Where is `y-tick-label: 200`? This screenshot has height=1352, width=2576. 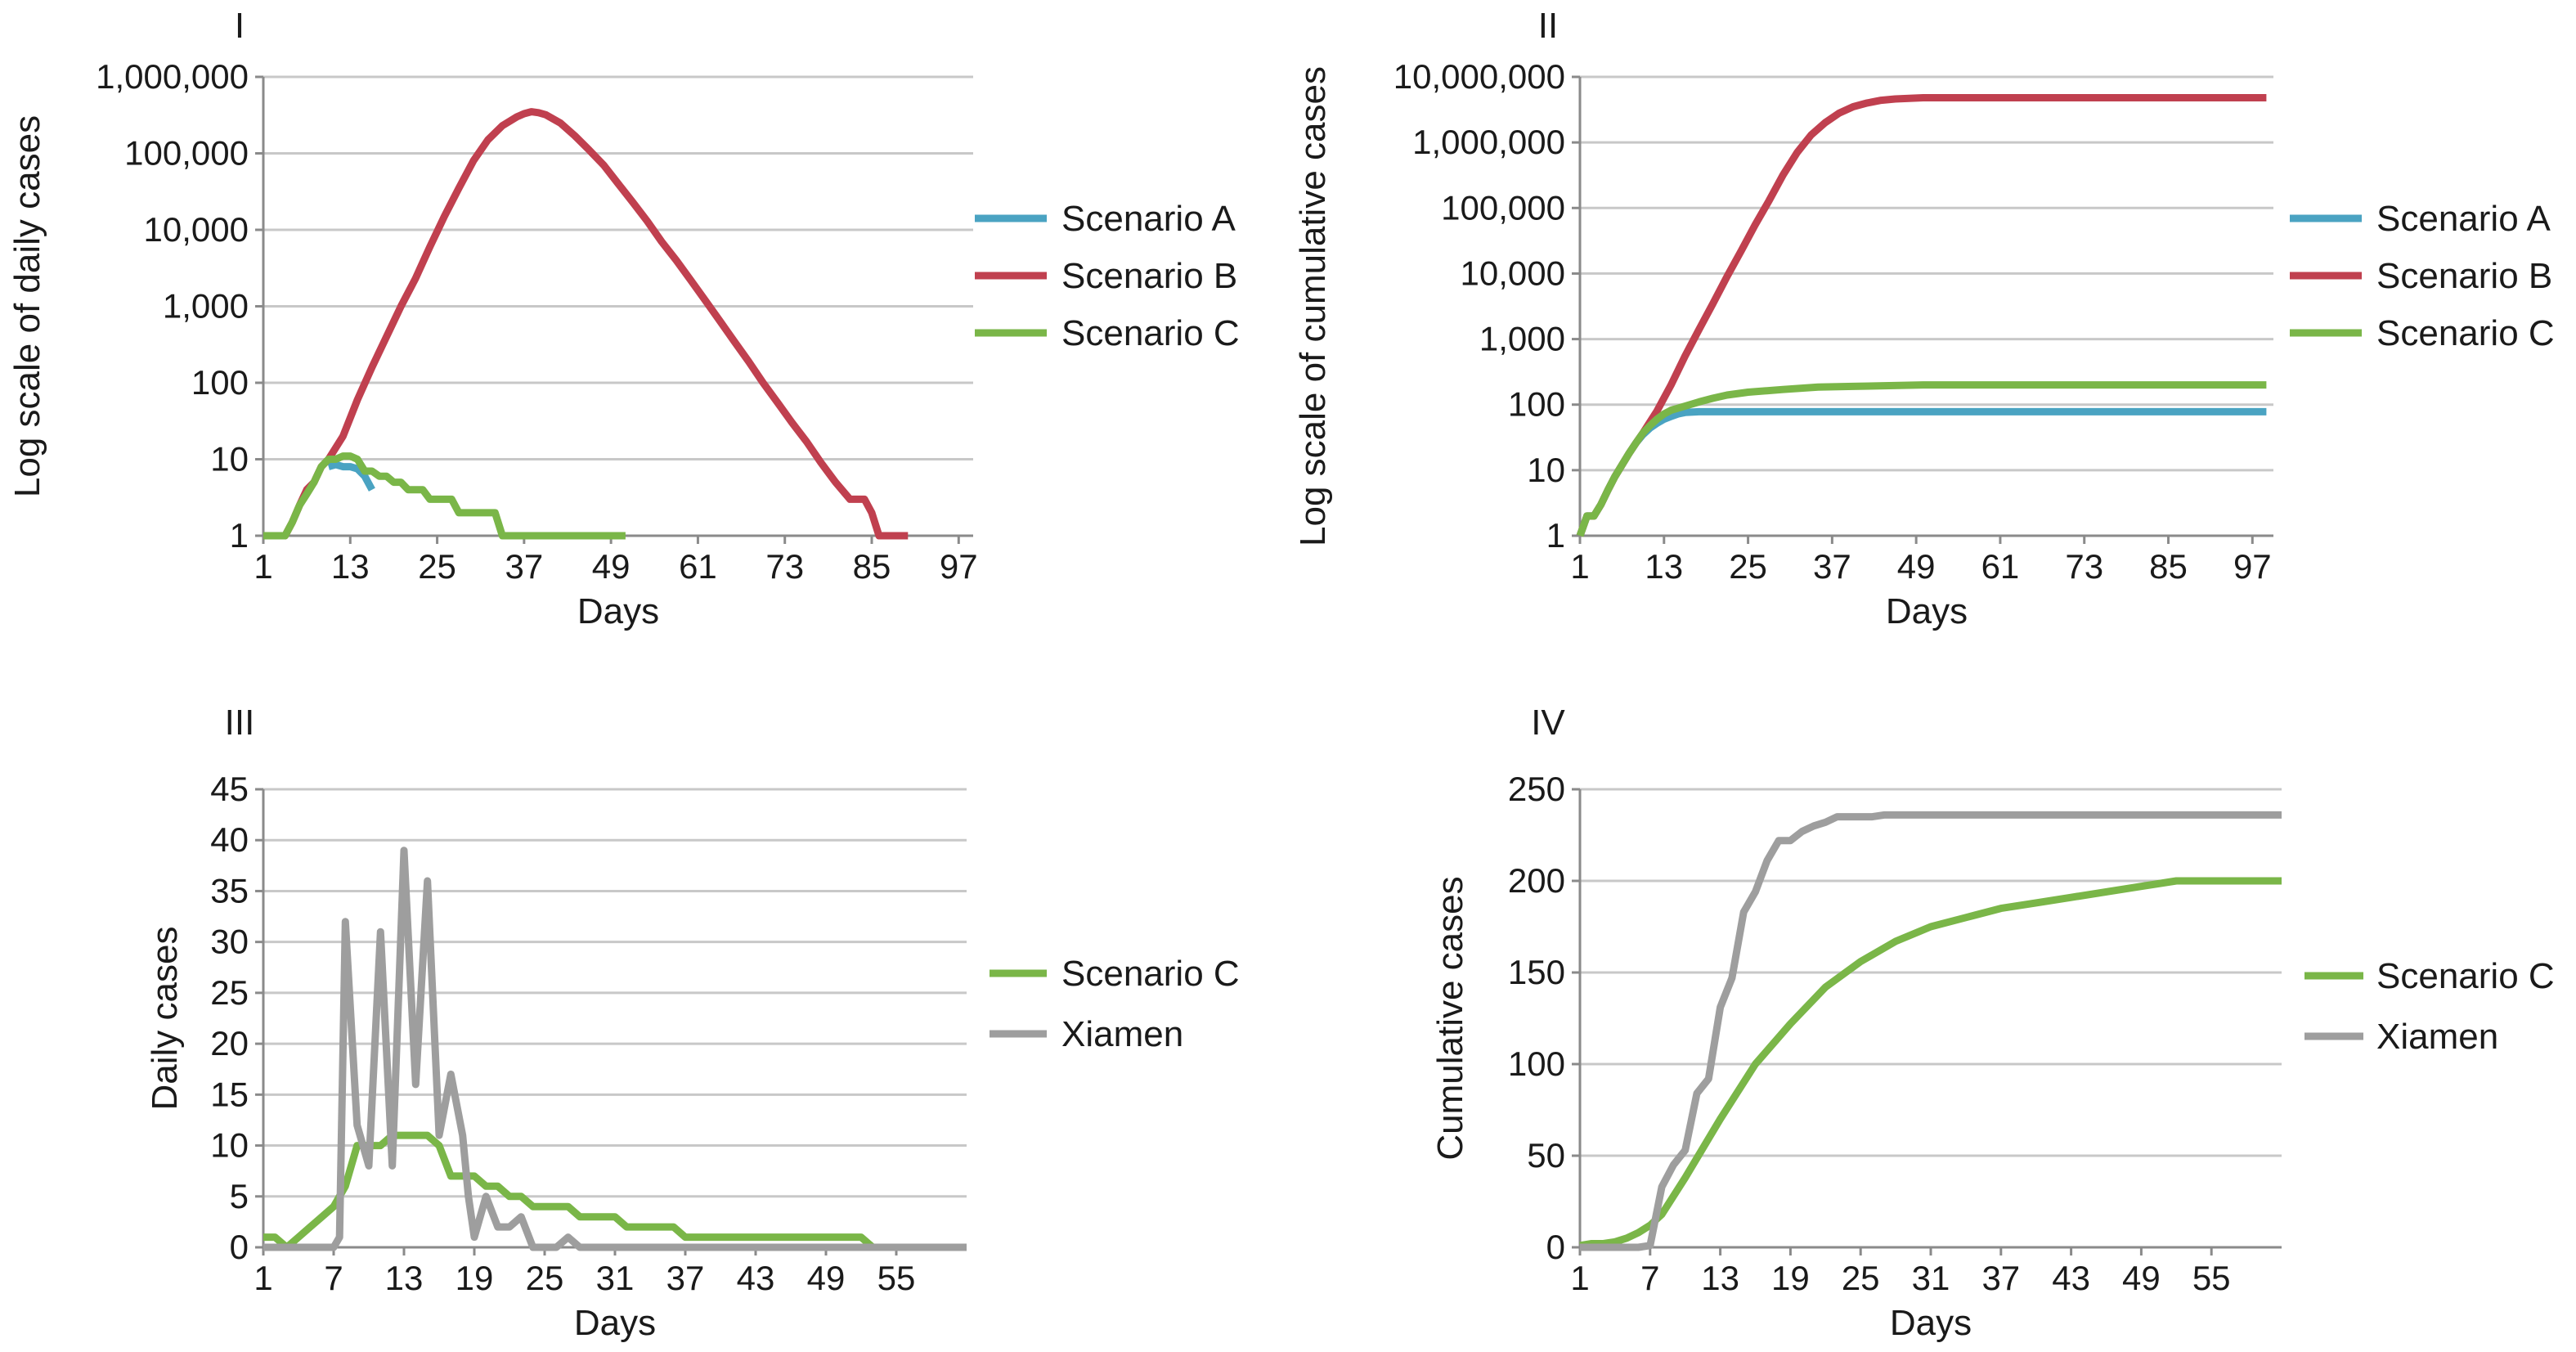
y-tick-label: 200 is located at coordinates (1537, 880).